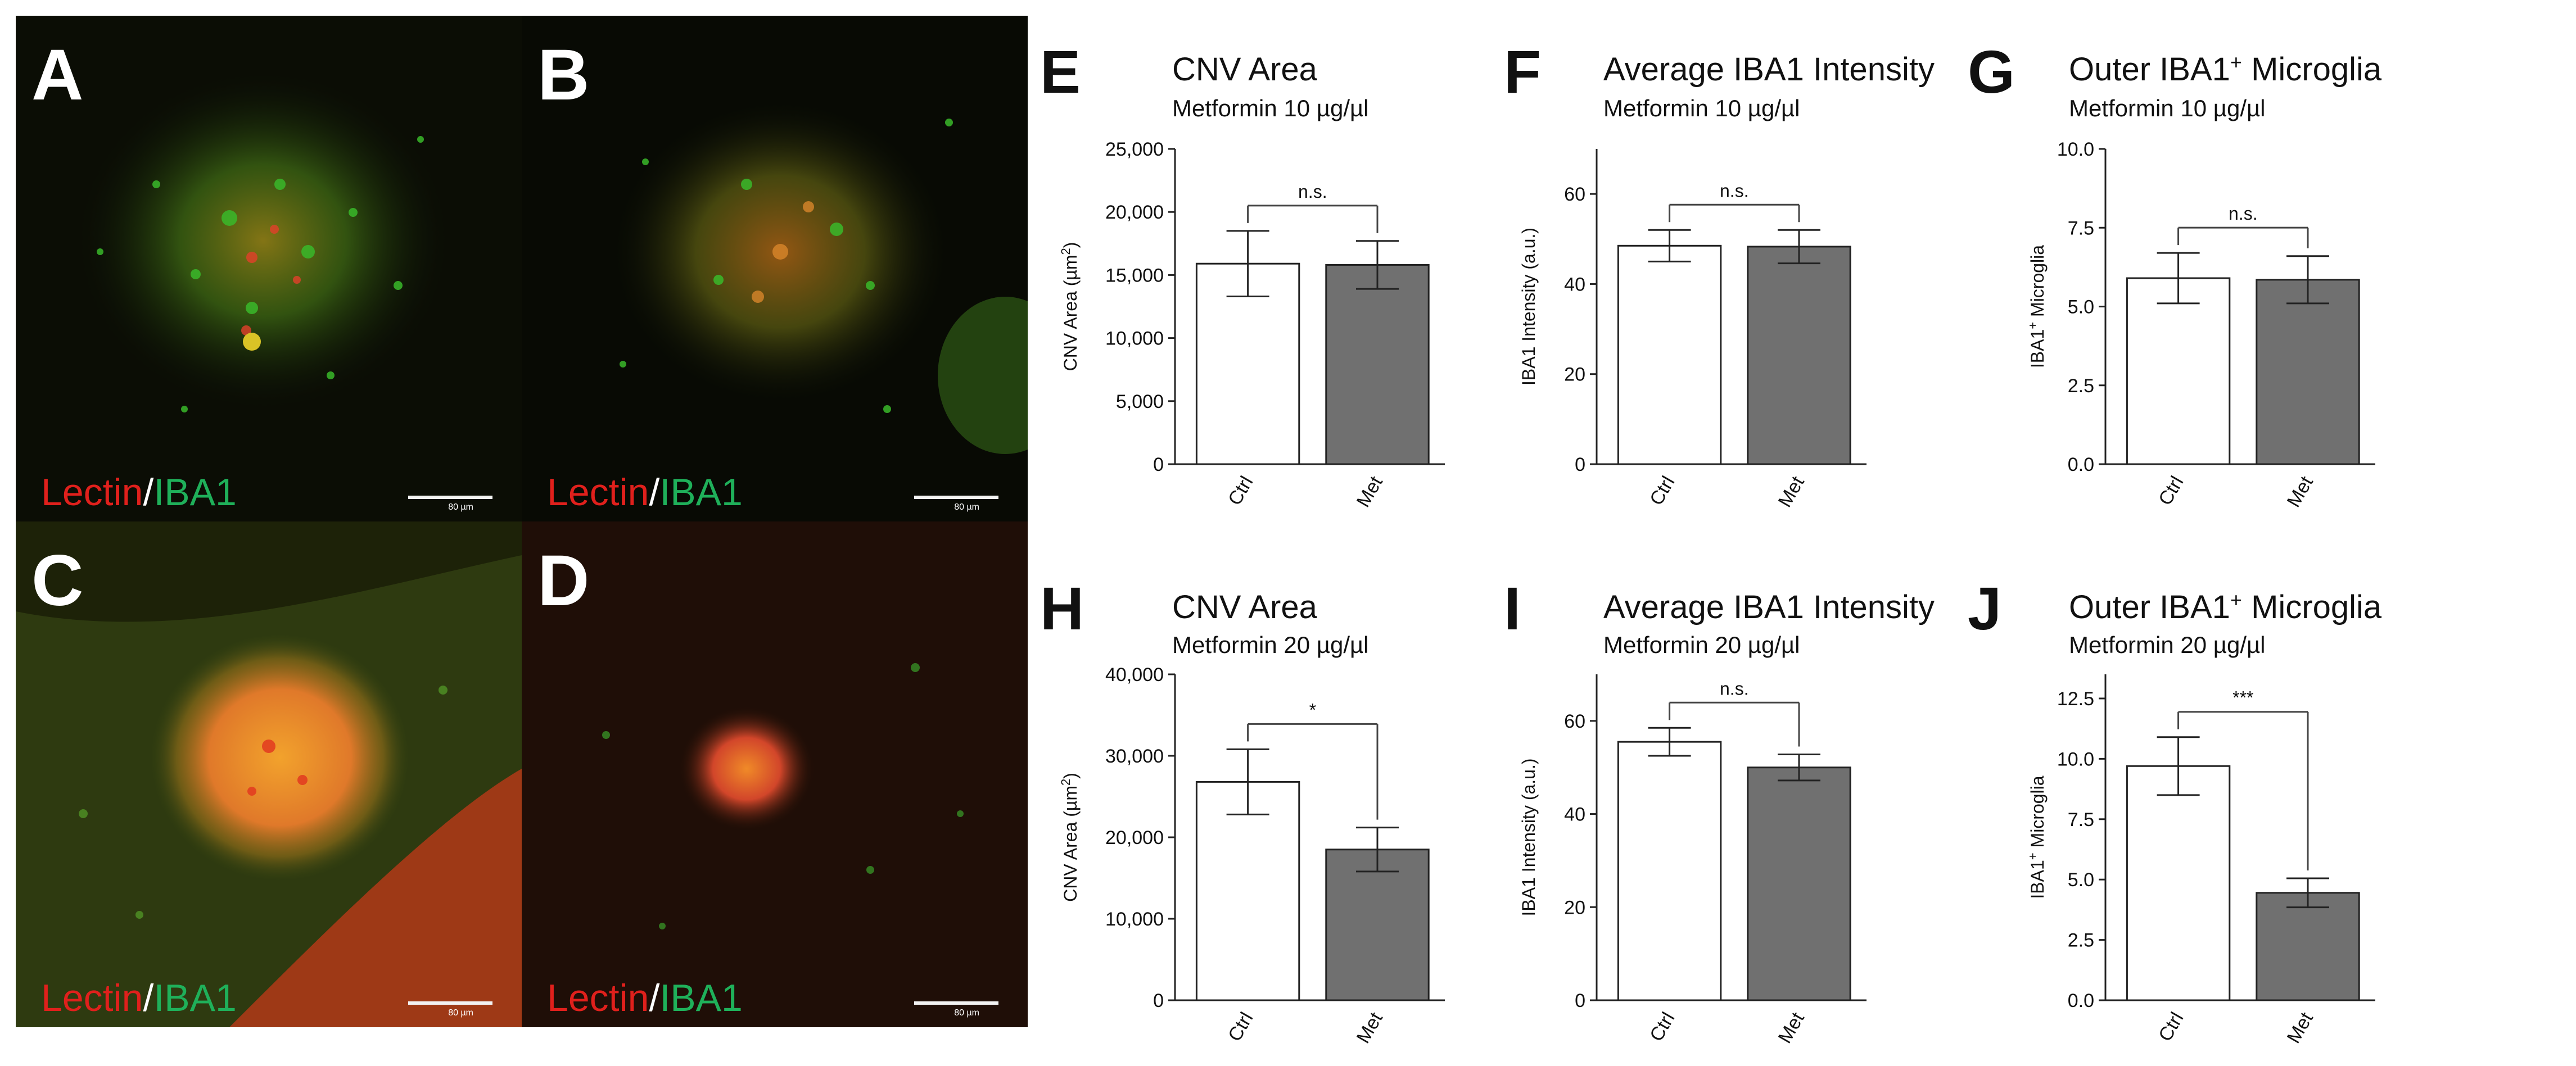 This screenshot has height=1066, width=2576. I want to click on y-axis-label-group: IBA1 Intensity (a.u.), so click(1529, 837).